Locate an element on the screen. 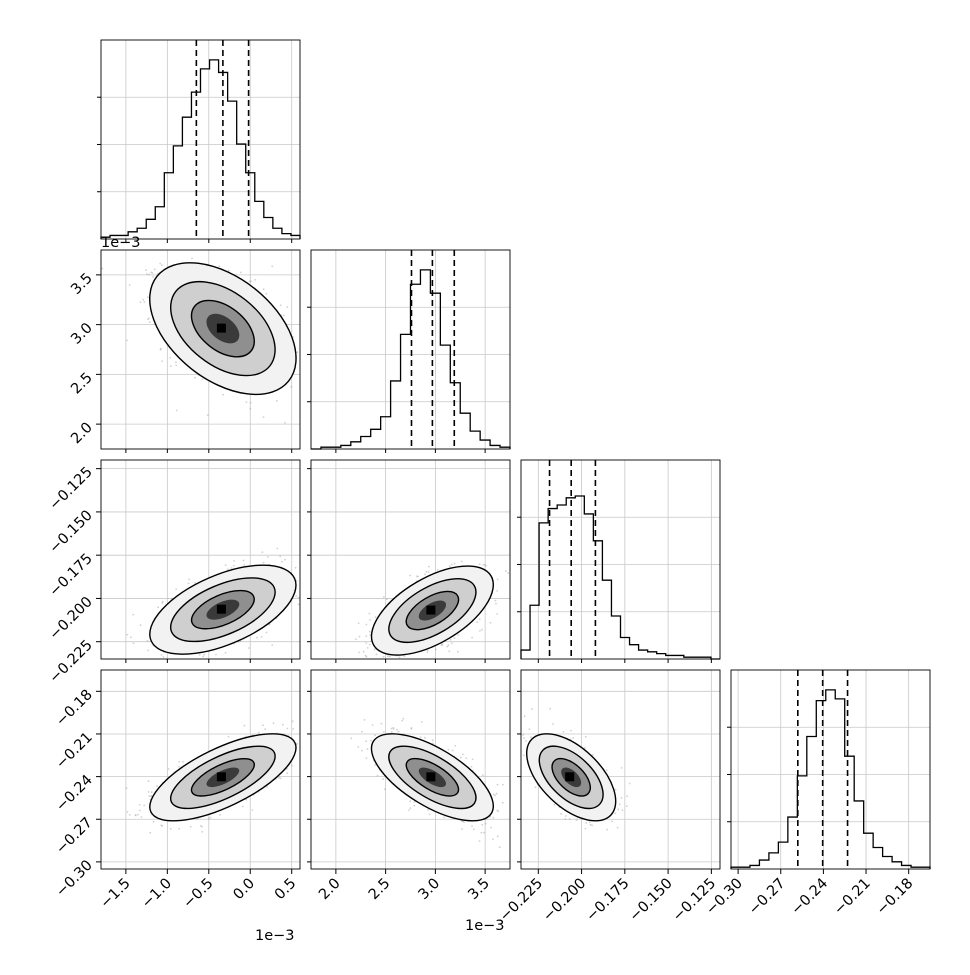  hist-1-step is located at coordinates (410, 359).